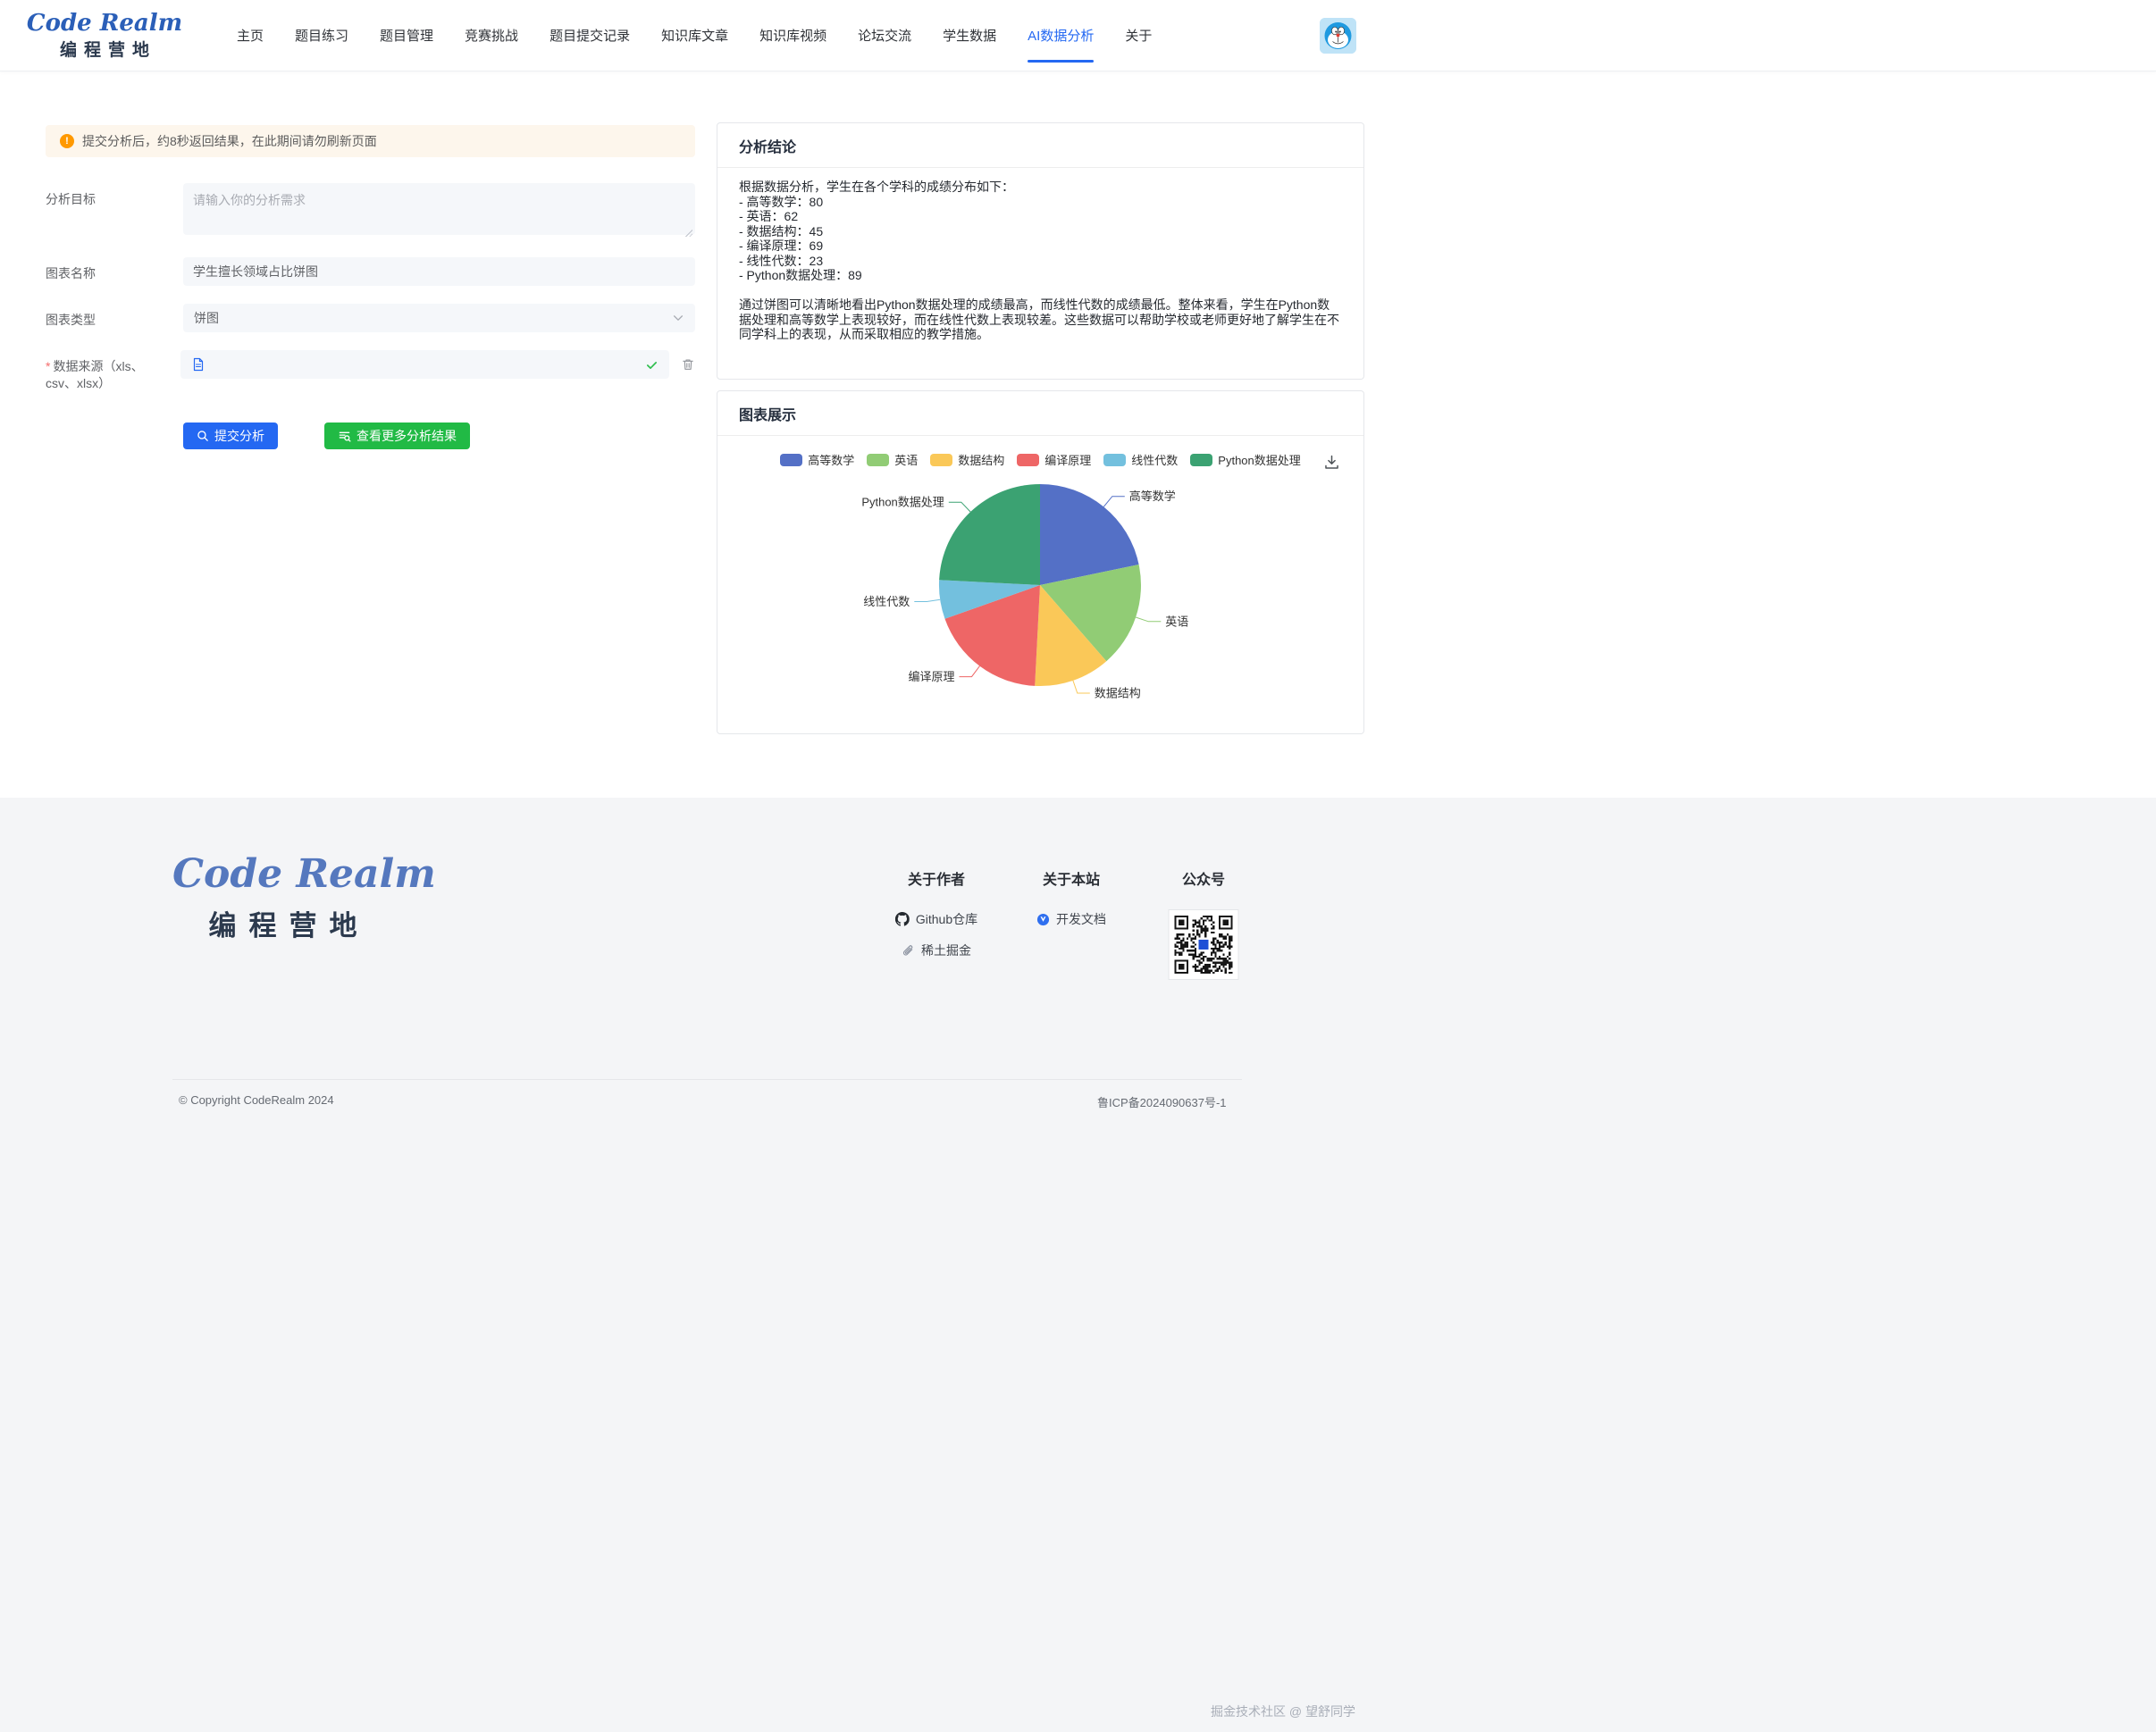 Image resolution: width=2156 pixels, height=1732 pixels. What do you see at coordinates (885, 36) in the screenshot?
I see `nav-item-8: 论坛交流` at bounding box center [885, 36].